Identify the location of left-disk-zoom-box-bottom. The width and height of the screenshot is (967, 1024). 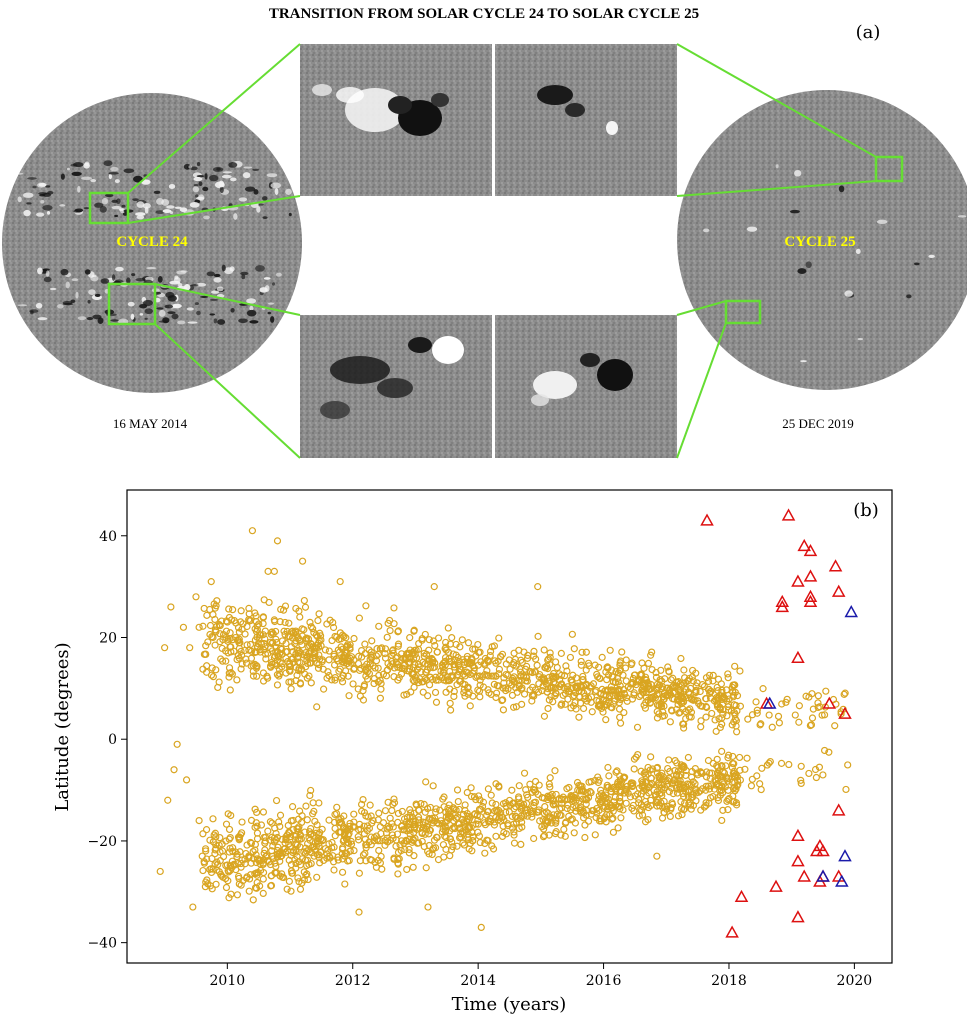
(132, 304).